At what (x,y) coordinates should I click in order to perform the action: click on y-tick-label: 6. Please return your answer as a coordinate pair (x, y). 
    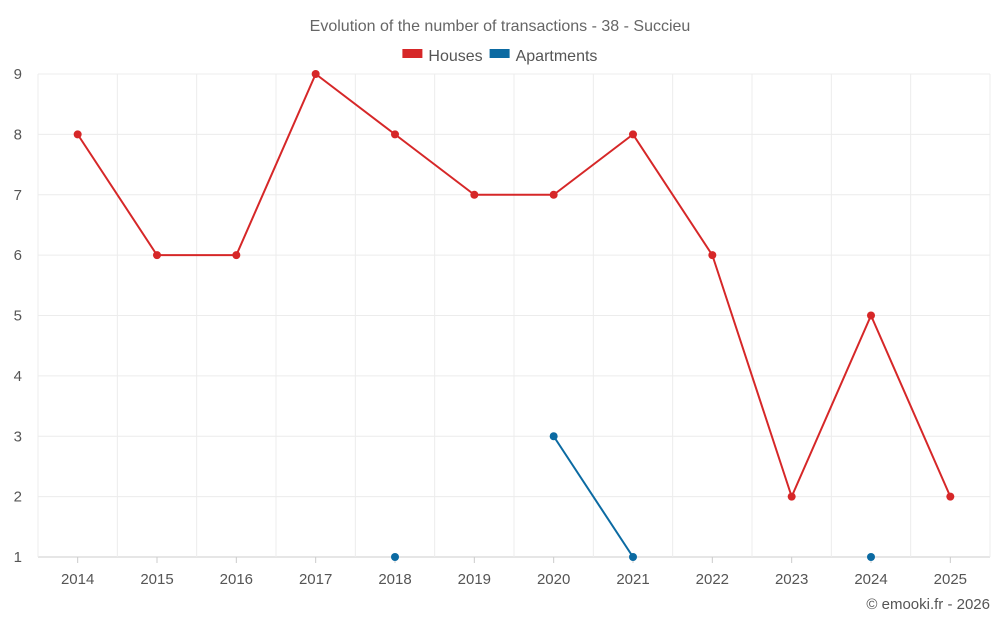
    Looking at the image, I should click on (18, 255).